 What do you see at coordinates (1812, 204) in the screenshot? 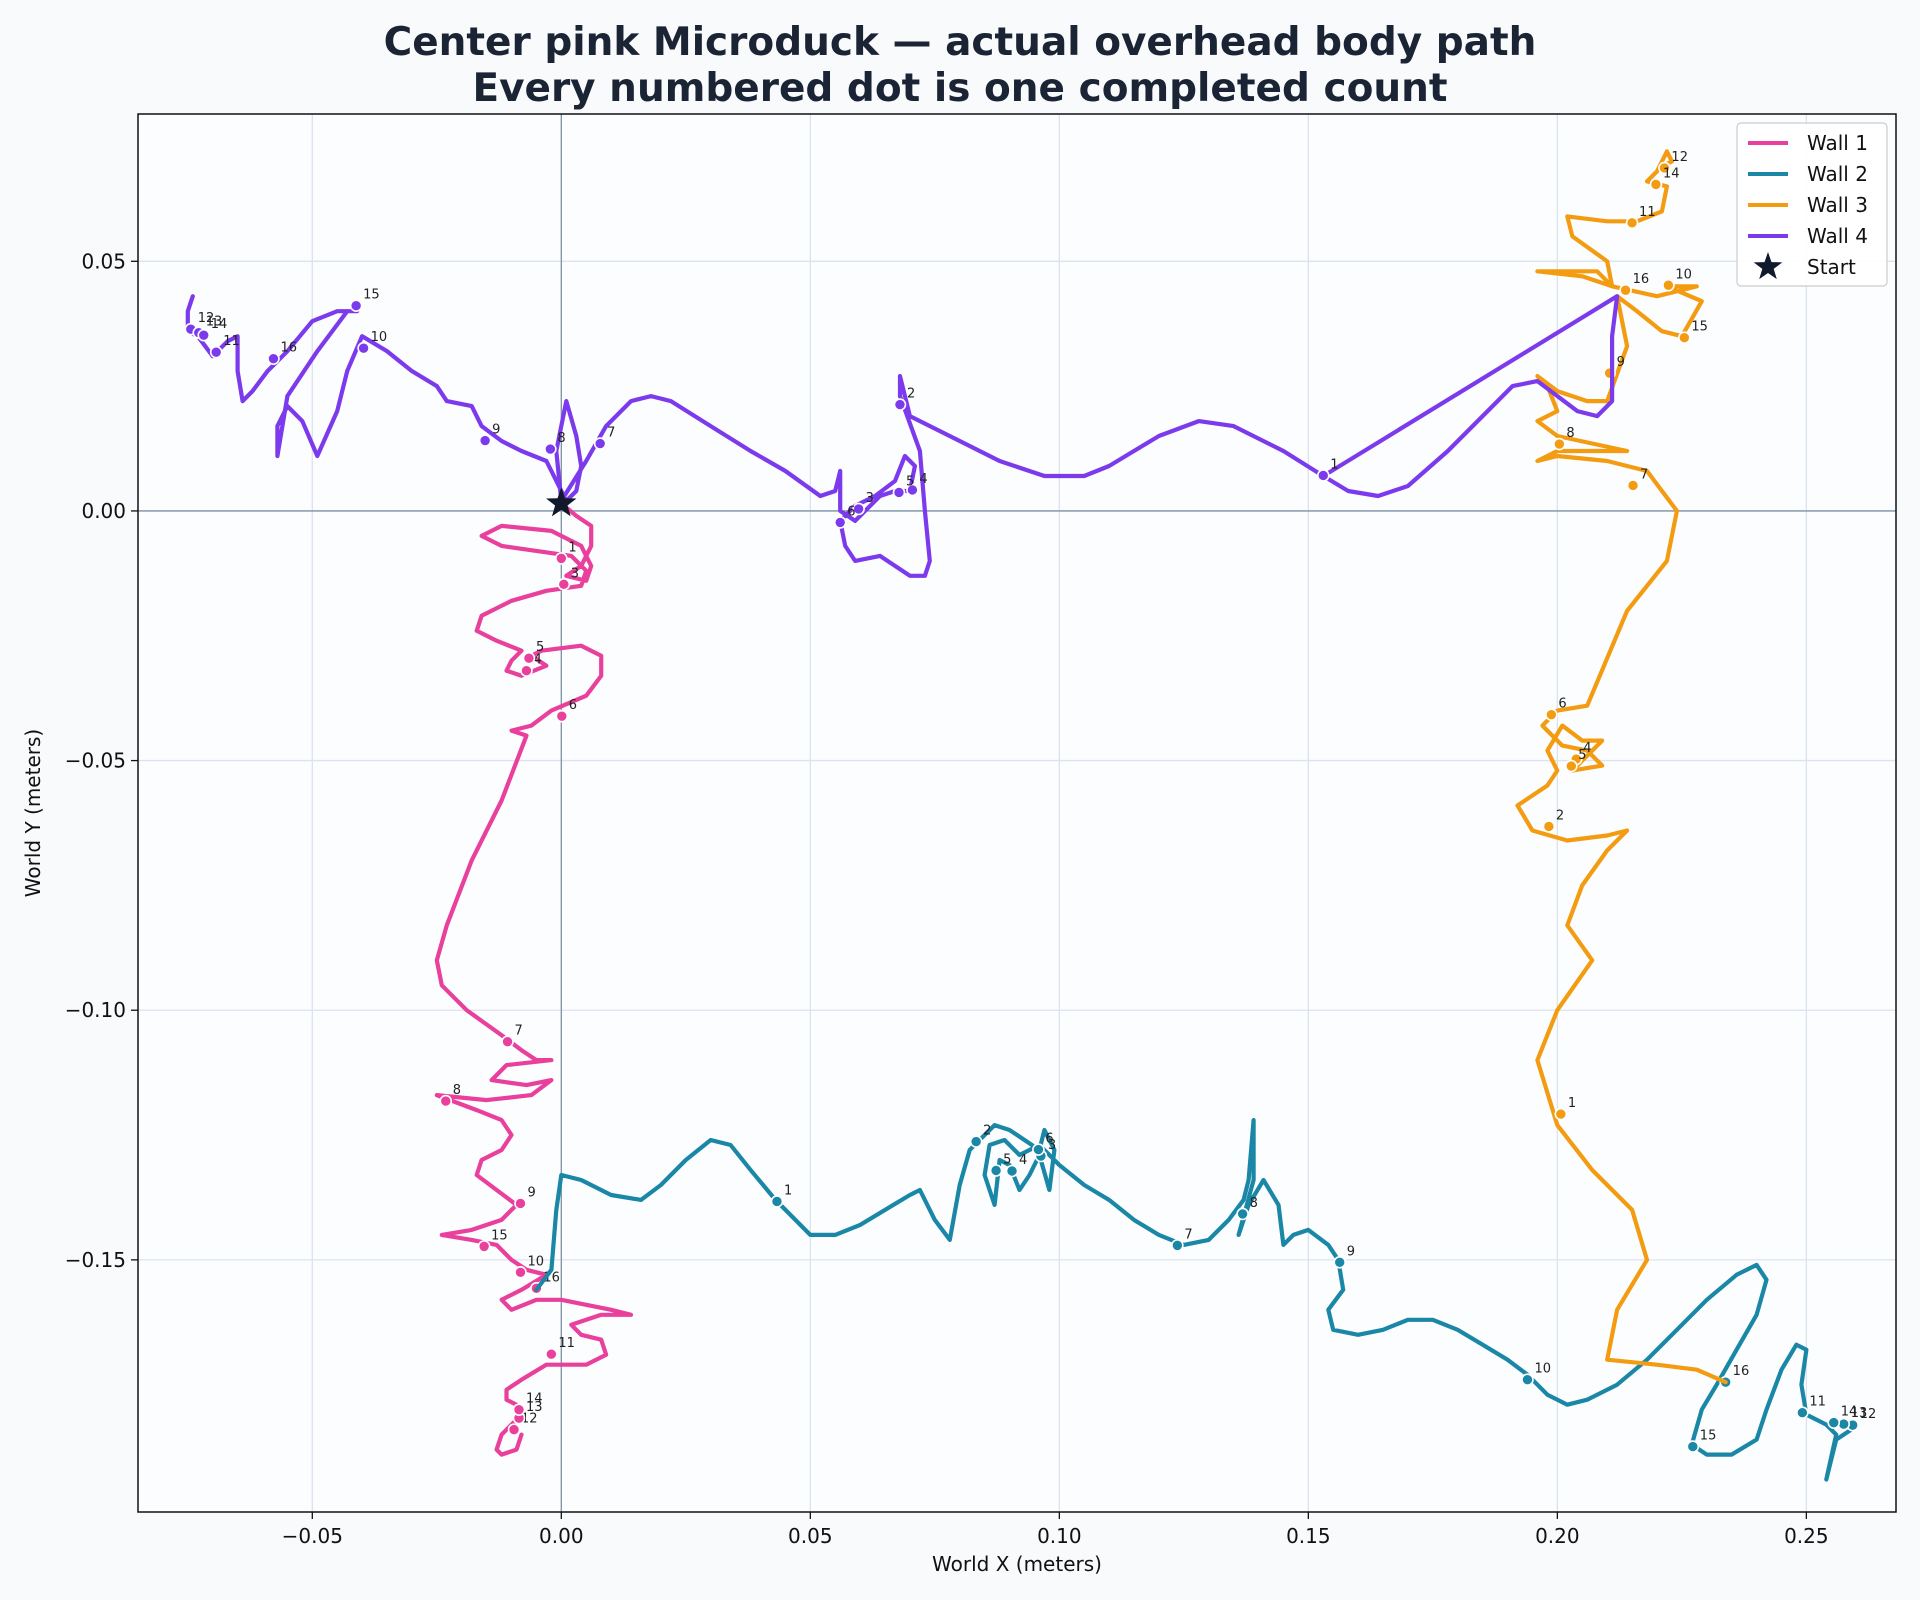
I see `legend: Wall 1 Wall 2 Wall 3 Wall 4 Start` at bounding box center [1812, 204].